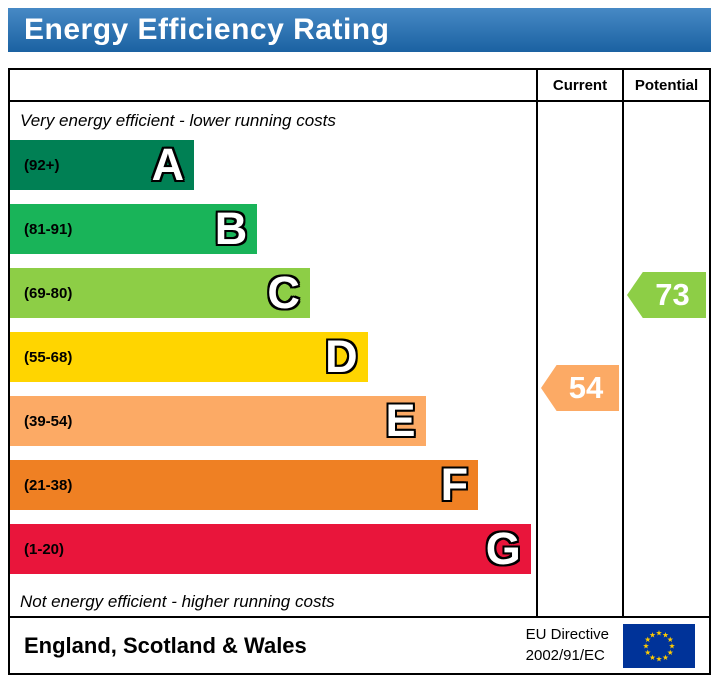  Describe the element at coordinates (48, 421) in the screenshot. I see `band-range-label: (39-54)` at that location.